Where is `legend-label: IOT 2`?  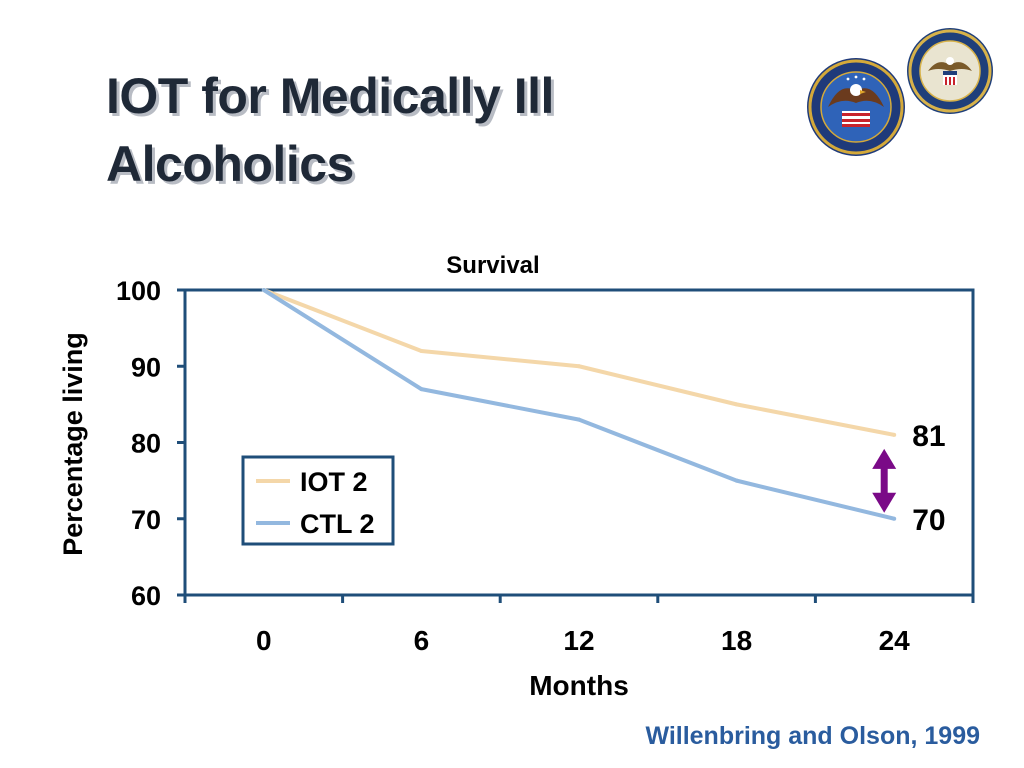
legend-label: IOT 2 is located at coordinates (334, 482).